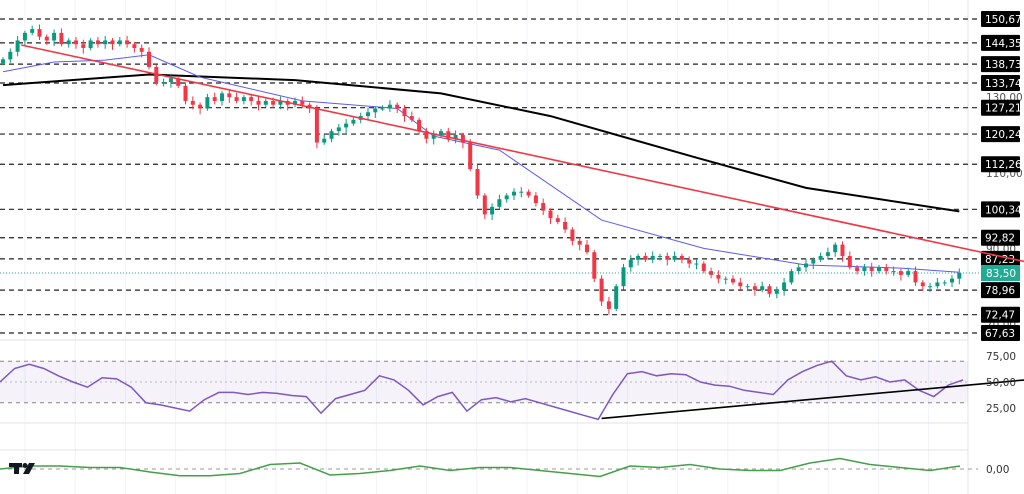 The width and height of the screenshot is (1024, 494). What do you see at coordinates (1003, 135) in the screenshot?
I see `level-label: 120,24` at bounding box center [1003, 135].